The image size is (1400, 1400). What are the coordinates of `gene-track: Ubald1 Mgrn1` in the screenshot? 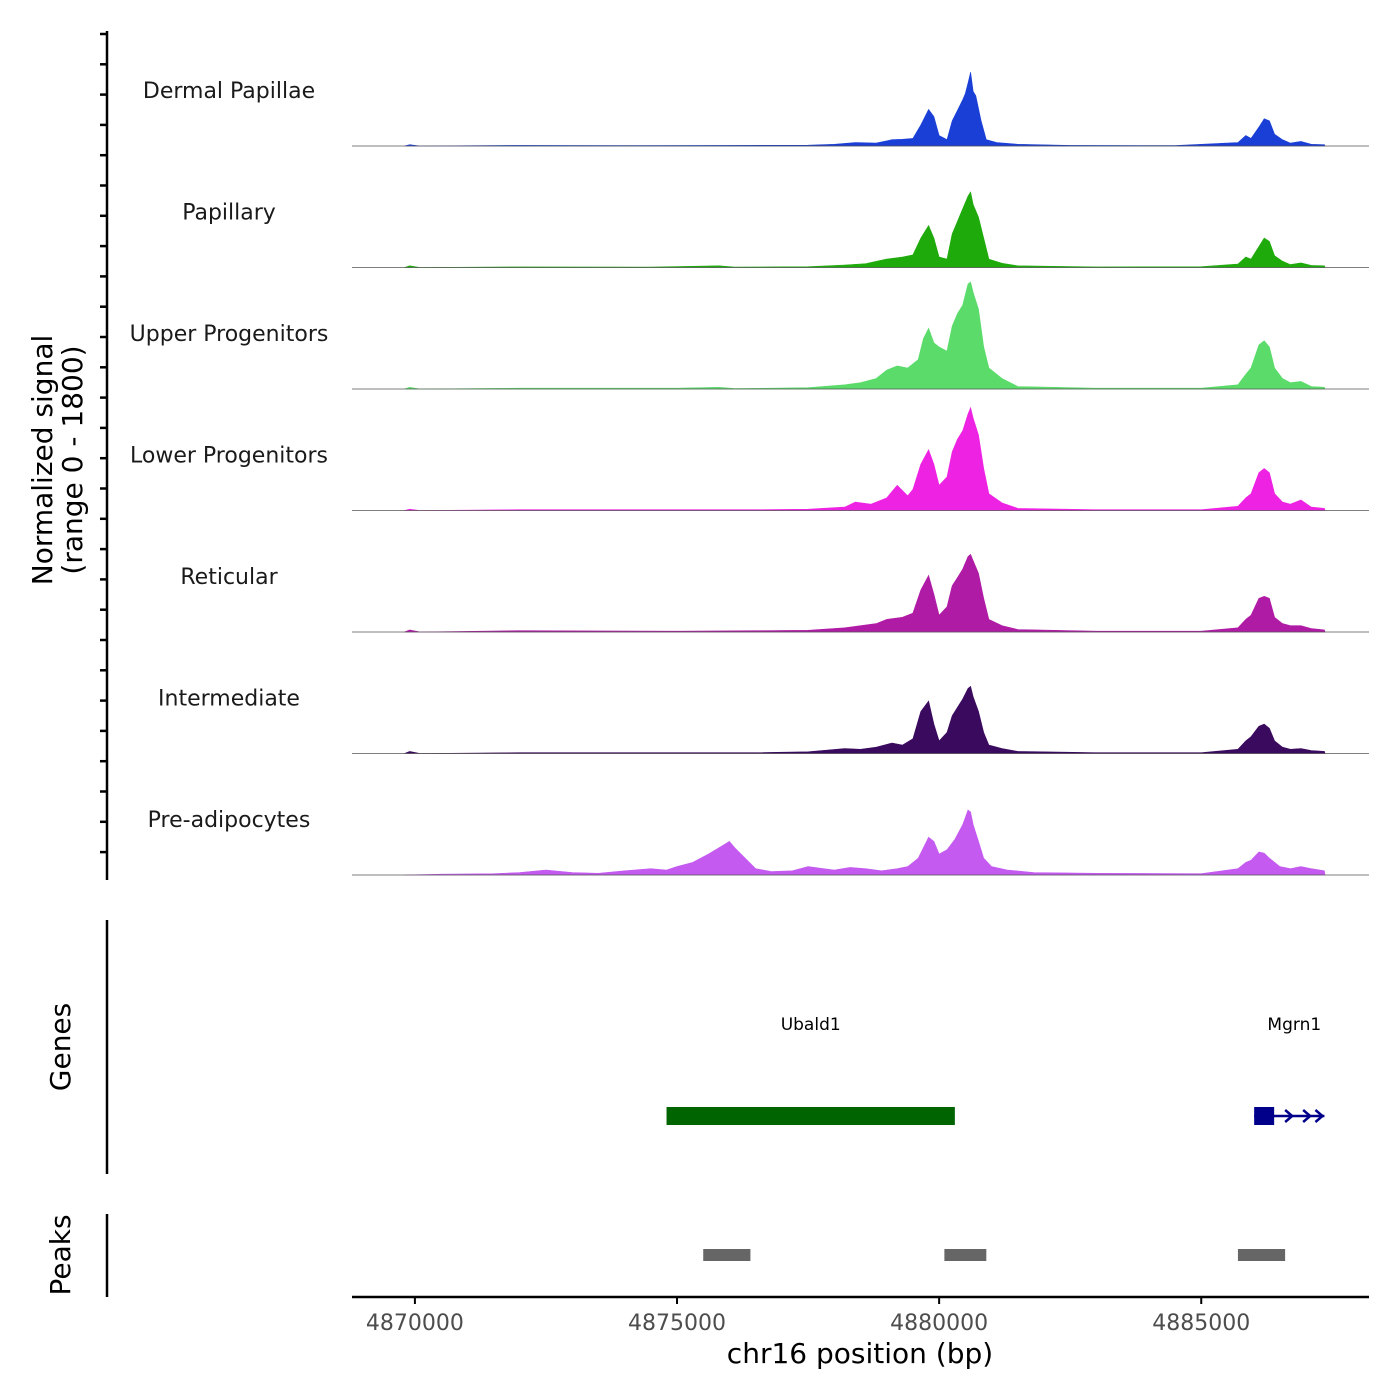 It's located at (995, 1070).